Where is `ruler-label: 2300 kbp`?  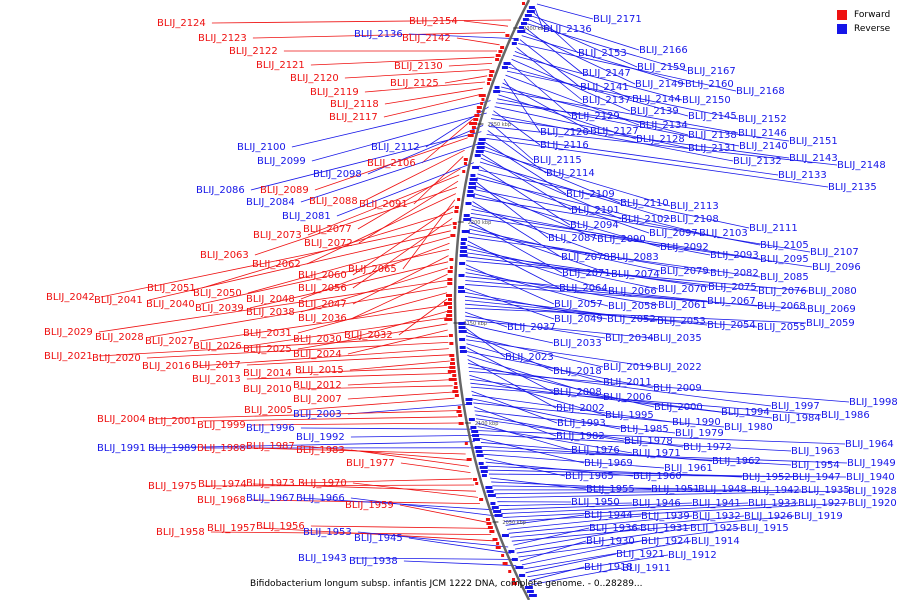
ruler-label: 2300 kbp is located at coordinates (535, 29).